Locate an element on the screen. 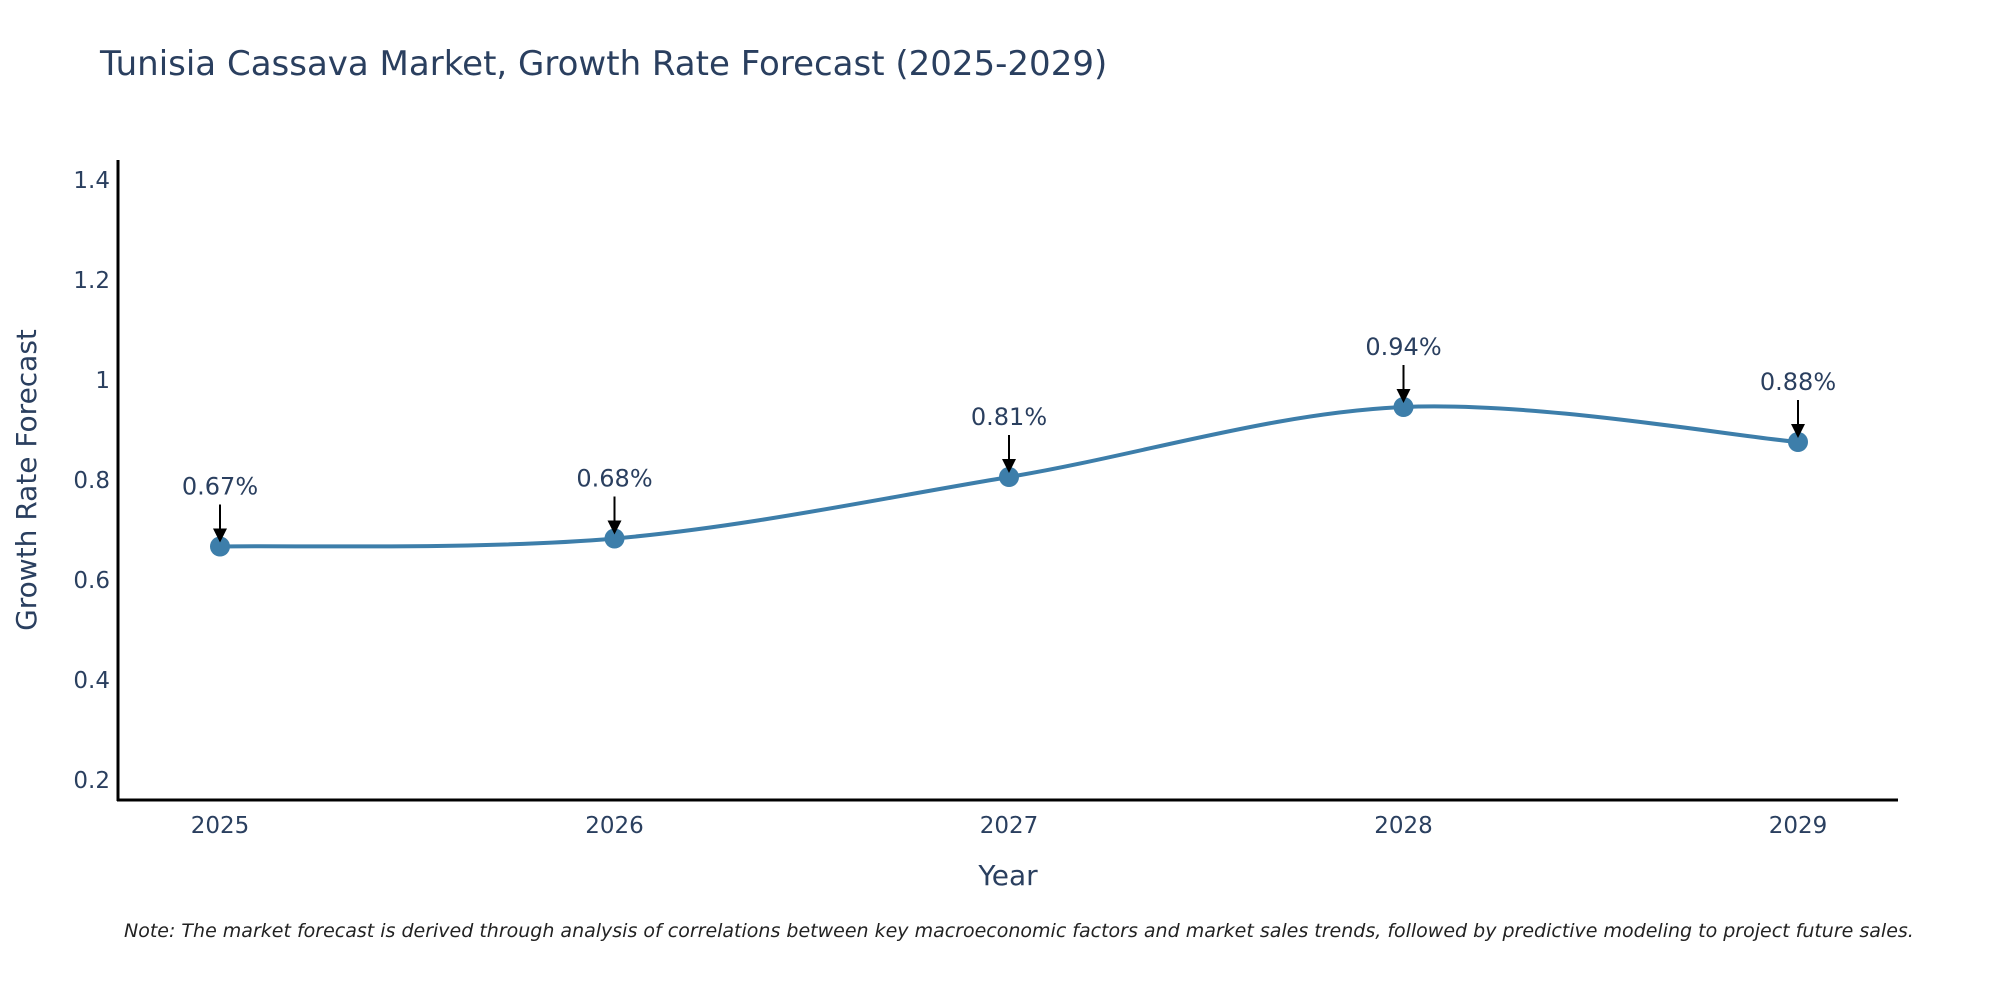 Image resolution: width=2000 pixels, height=1000 pixels. x-tick-label: 2028 is located at coordinates (1403, 826).